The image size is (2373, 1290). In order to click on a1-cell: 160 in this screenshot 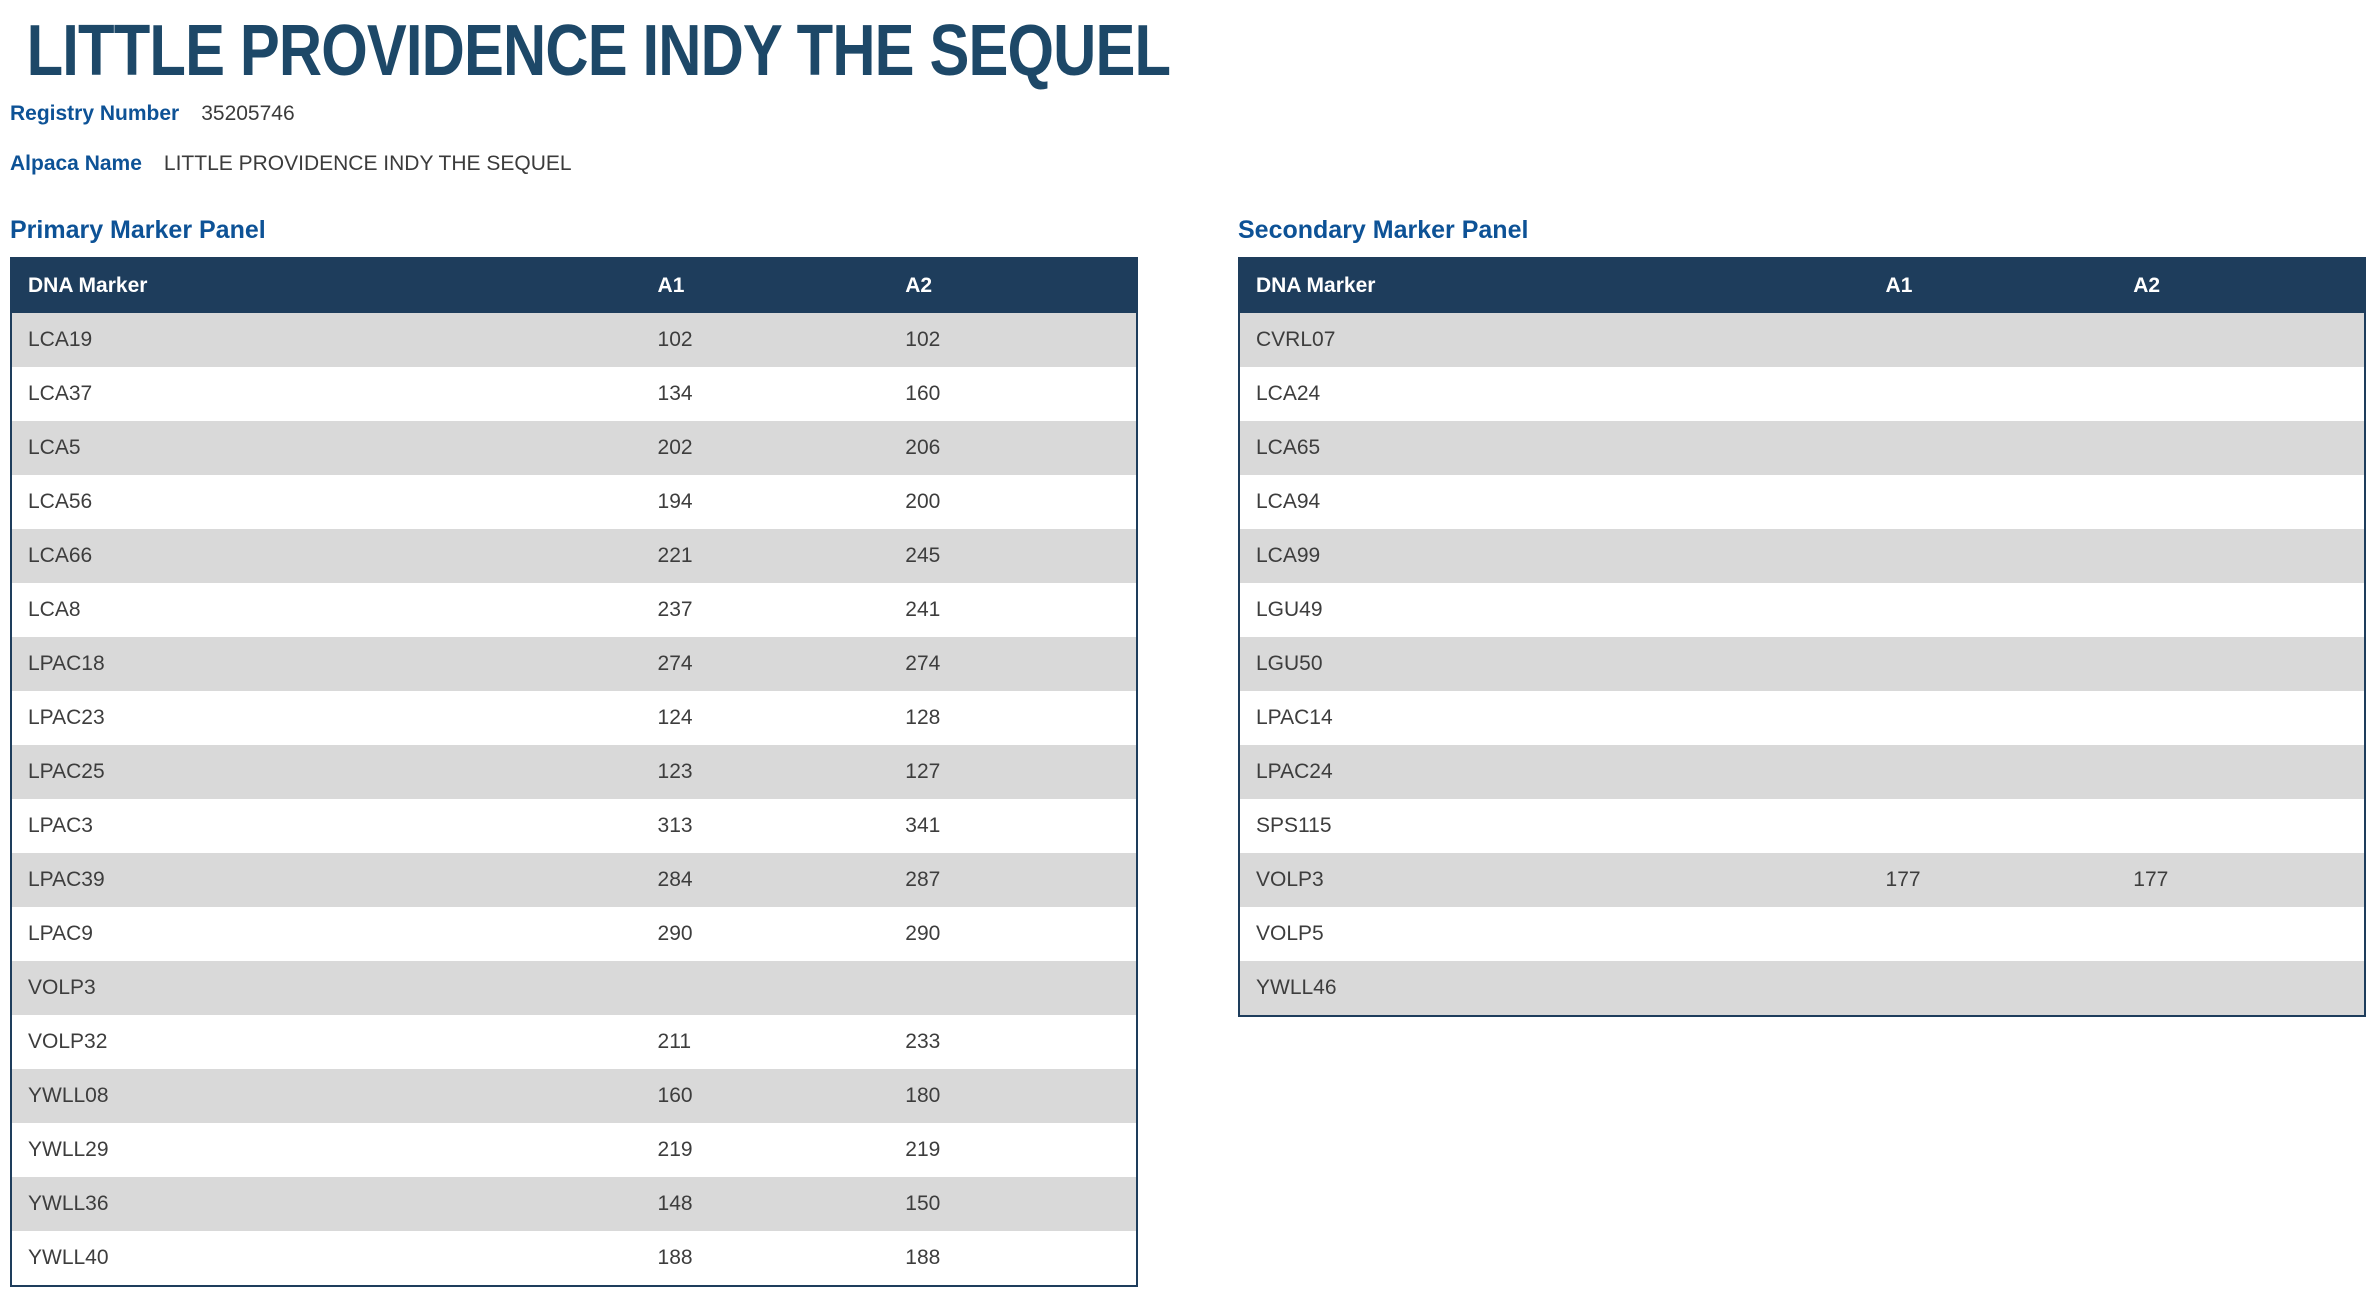, I will do `click(675, 1095)`.